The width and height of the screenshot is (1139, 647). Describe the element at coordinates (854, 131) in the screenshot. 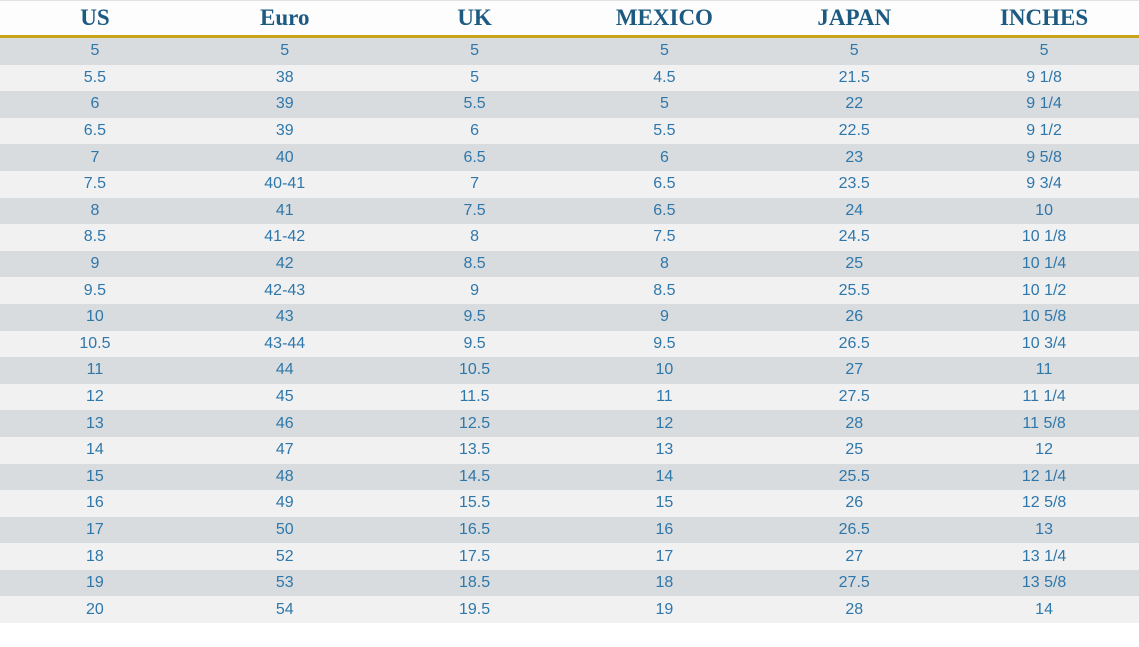

I see `table-cell: 22.5` at that location.